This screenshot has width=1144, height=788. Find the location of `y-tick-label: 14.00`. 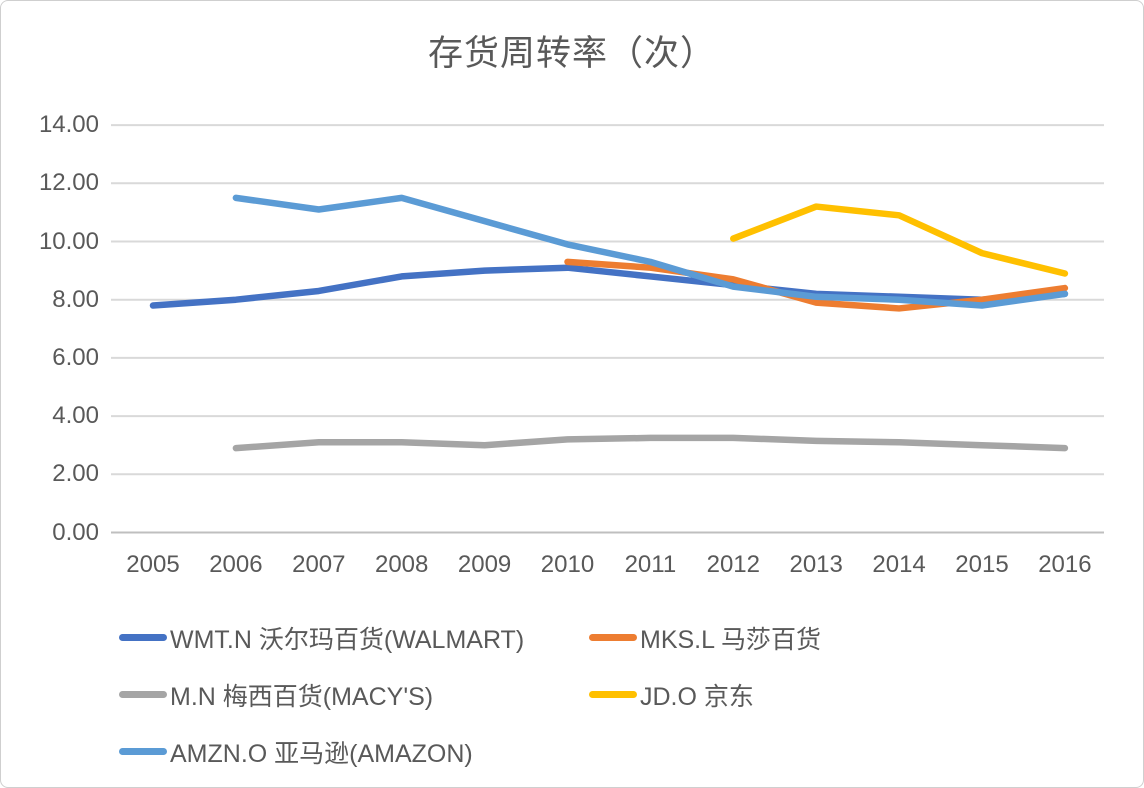

y-tick-label: 14.00 is located at coordinates (68, 125).